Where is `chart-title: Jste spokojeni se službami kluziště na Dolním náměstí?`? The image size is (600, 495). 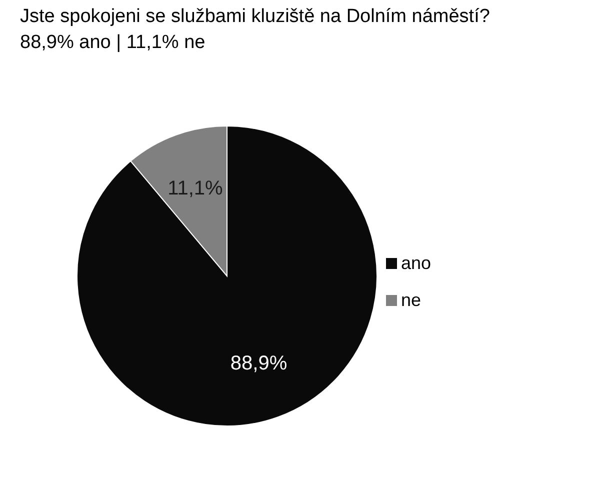 chart-title: Jste spokojeni se službami kluziště na Dolním náměstí? is located at coordinates (255, 17).